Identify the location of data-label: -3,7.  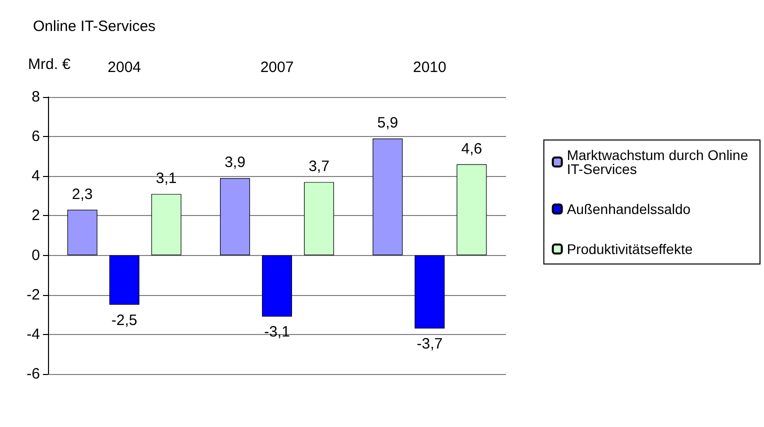
(429, 343).